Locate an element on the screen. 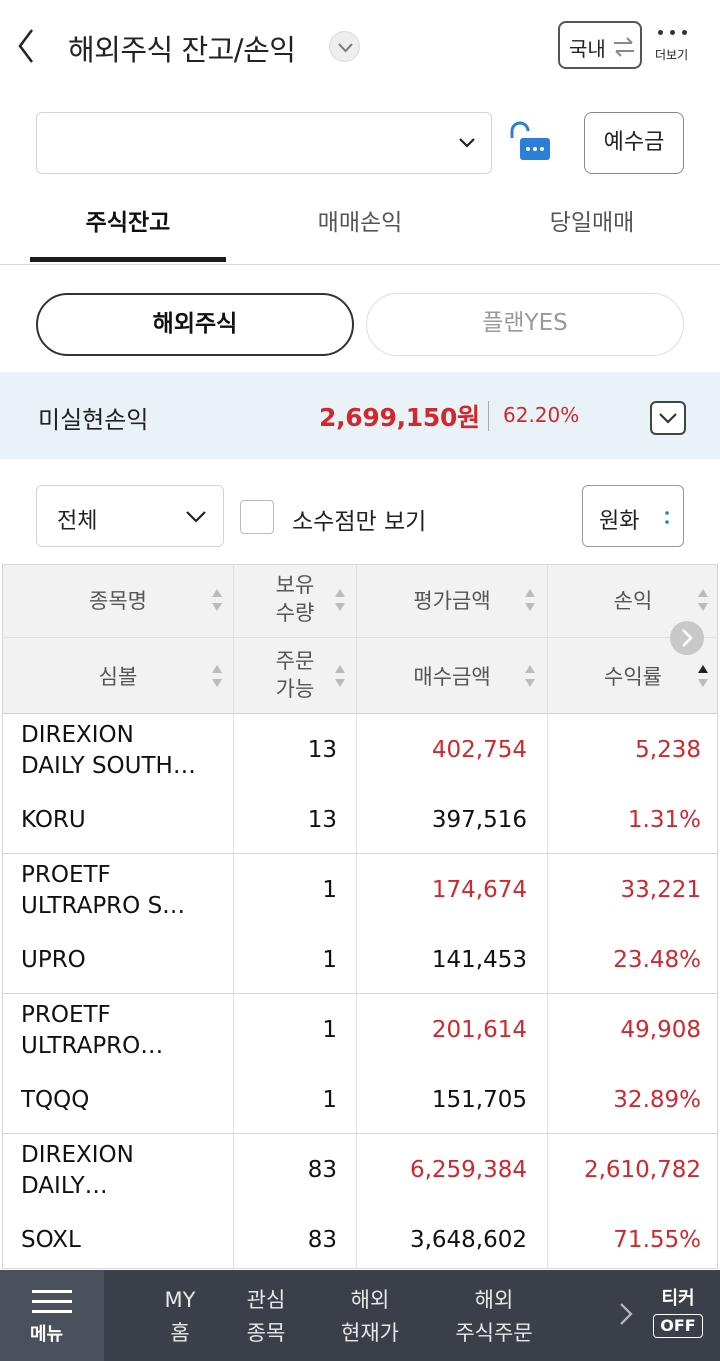 This screenshot has height=1361, width=720. menu-button: 메뉴 is located at coordinates (52, 1315).